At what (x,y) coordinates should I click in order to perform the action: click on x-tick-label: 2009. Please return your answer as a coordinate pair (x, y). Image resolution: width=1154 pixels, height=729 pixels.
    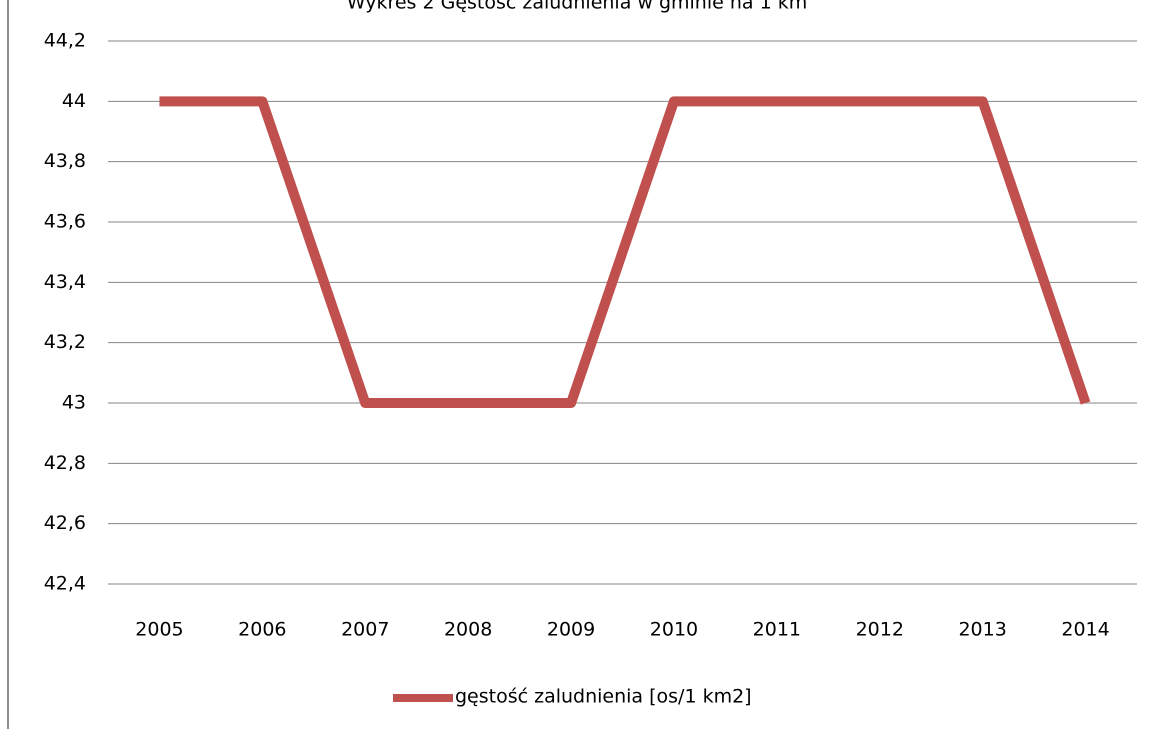
    Looking at the image, I should click on (571, 630).